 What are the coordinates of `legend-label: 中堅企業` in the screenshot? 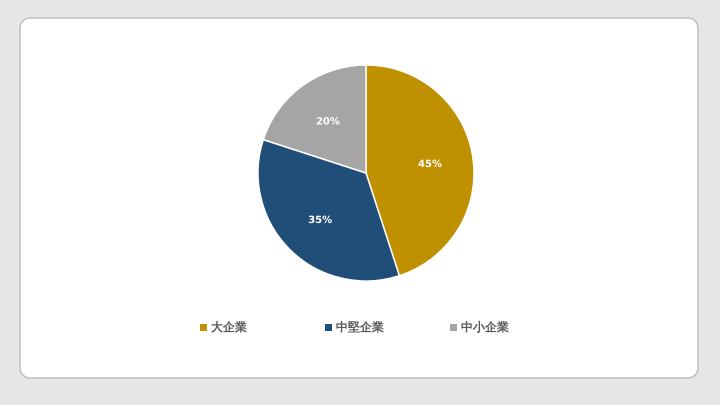 It's located at (360, 327).